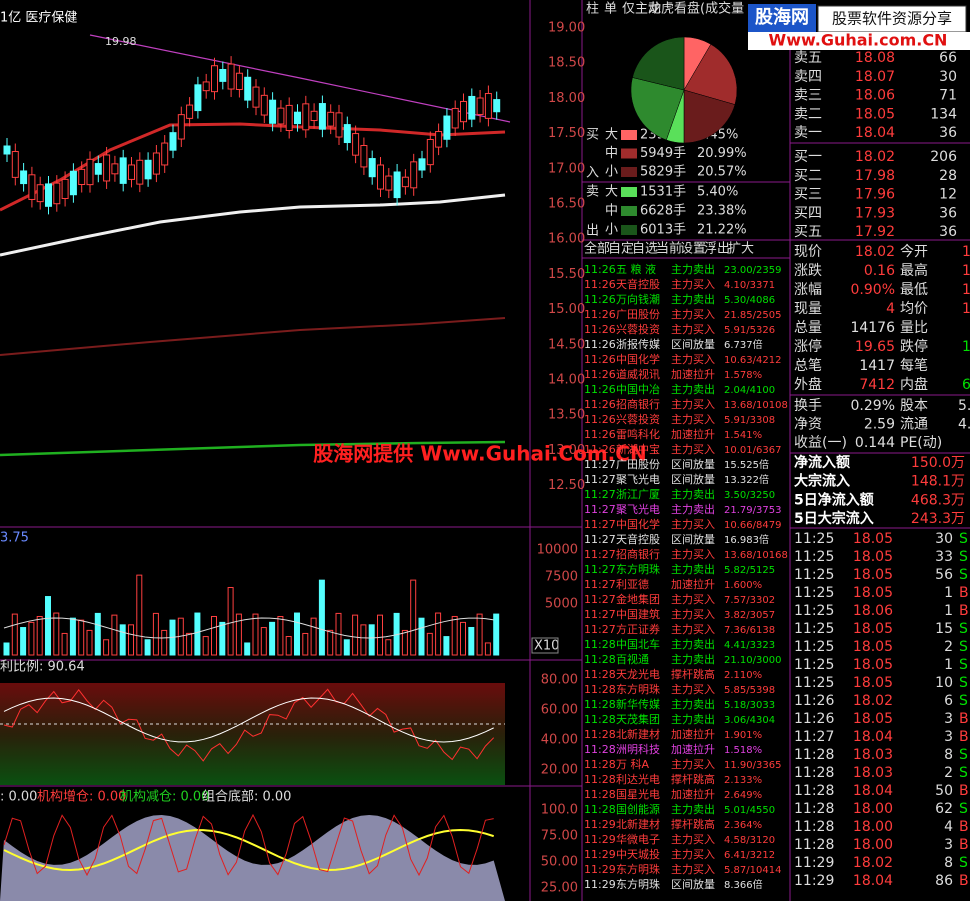  Describe the element at coordinates (814, 629) in the screenshot. I see `trade-time: 11:25` at that location.